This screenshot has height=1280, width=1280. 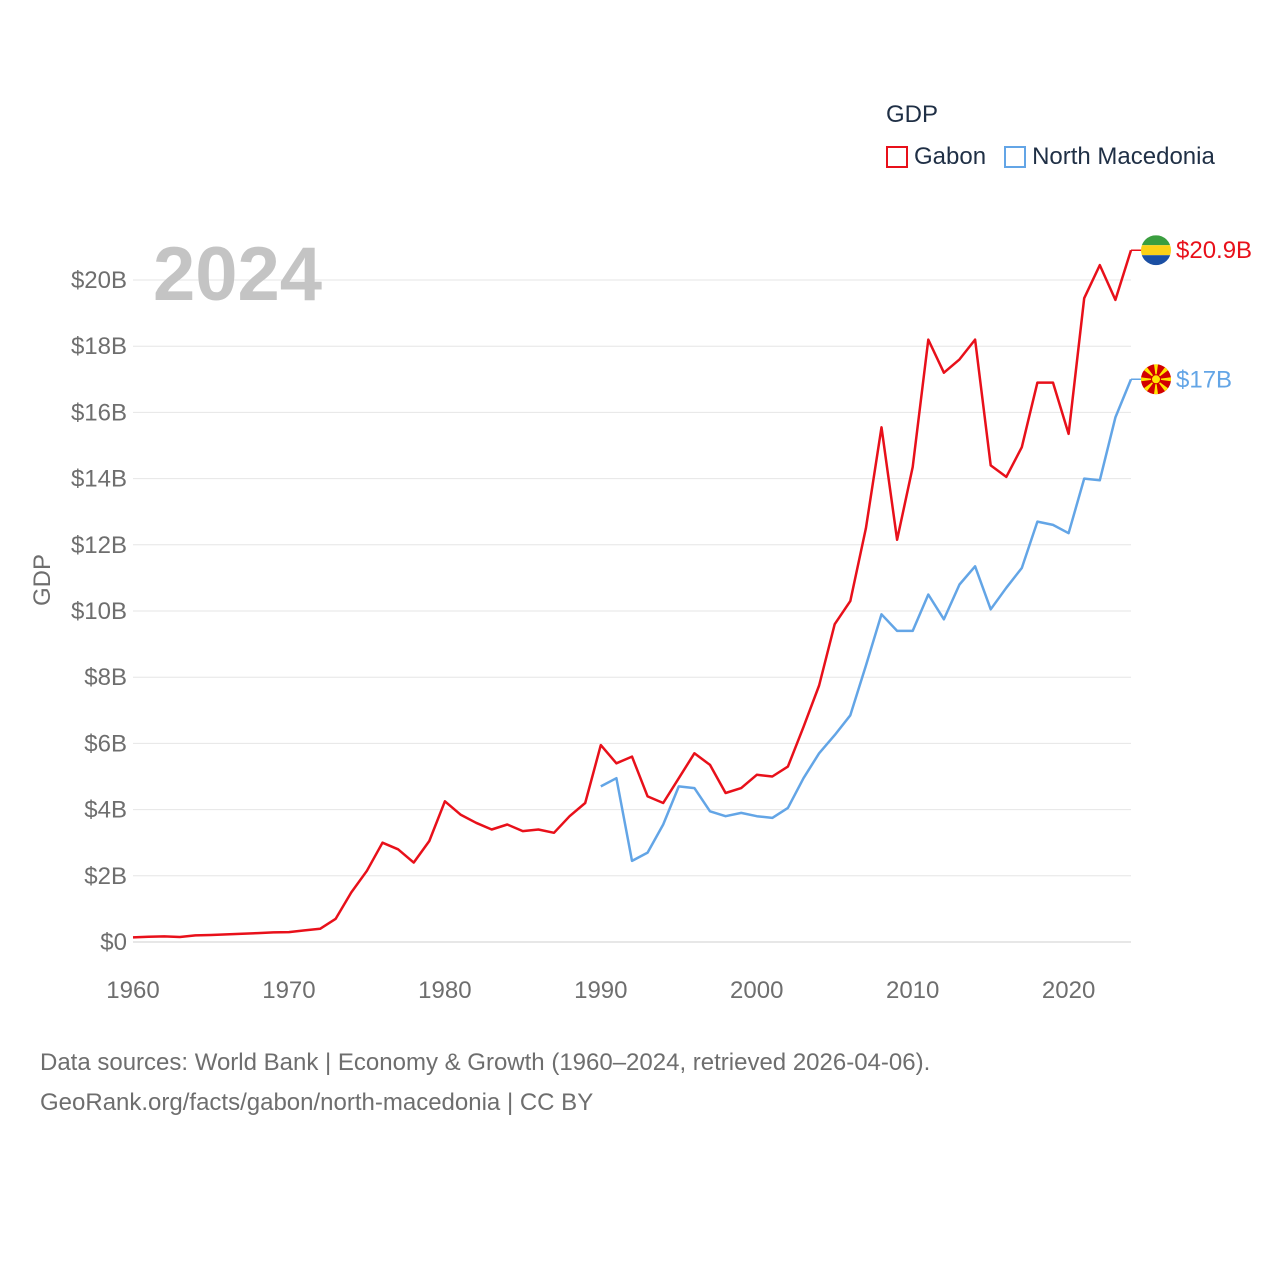 What do you see at coordinates (99, 346) in the screenshot?
I see `y-tick-label: $18B` at bounding box center [99, 346].